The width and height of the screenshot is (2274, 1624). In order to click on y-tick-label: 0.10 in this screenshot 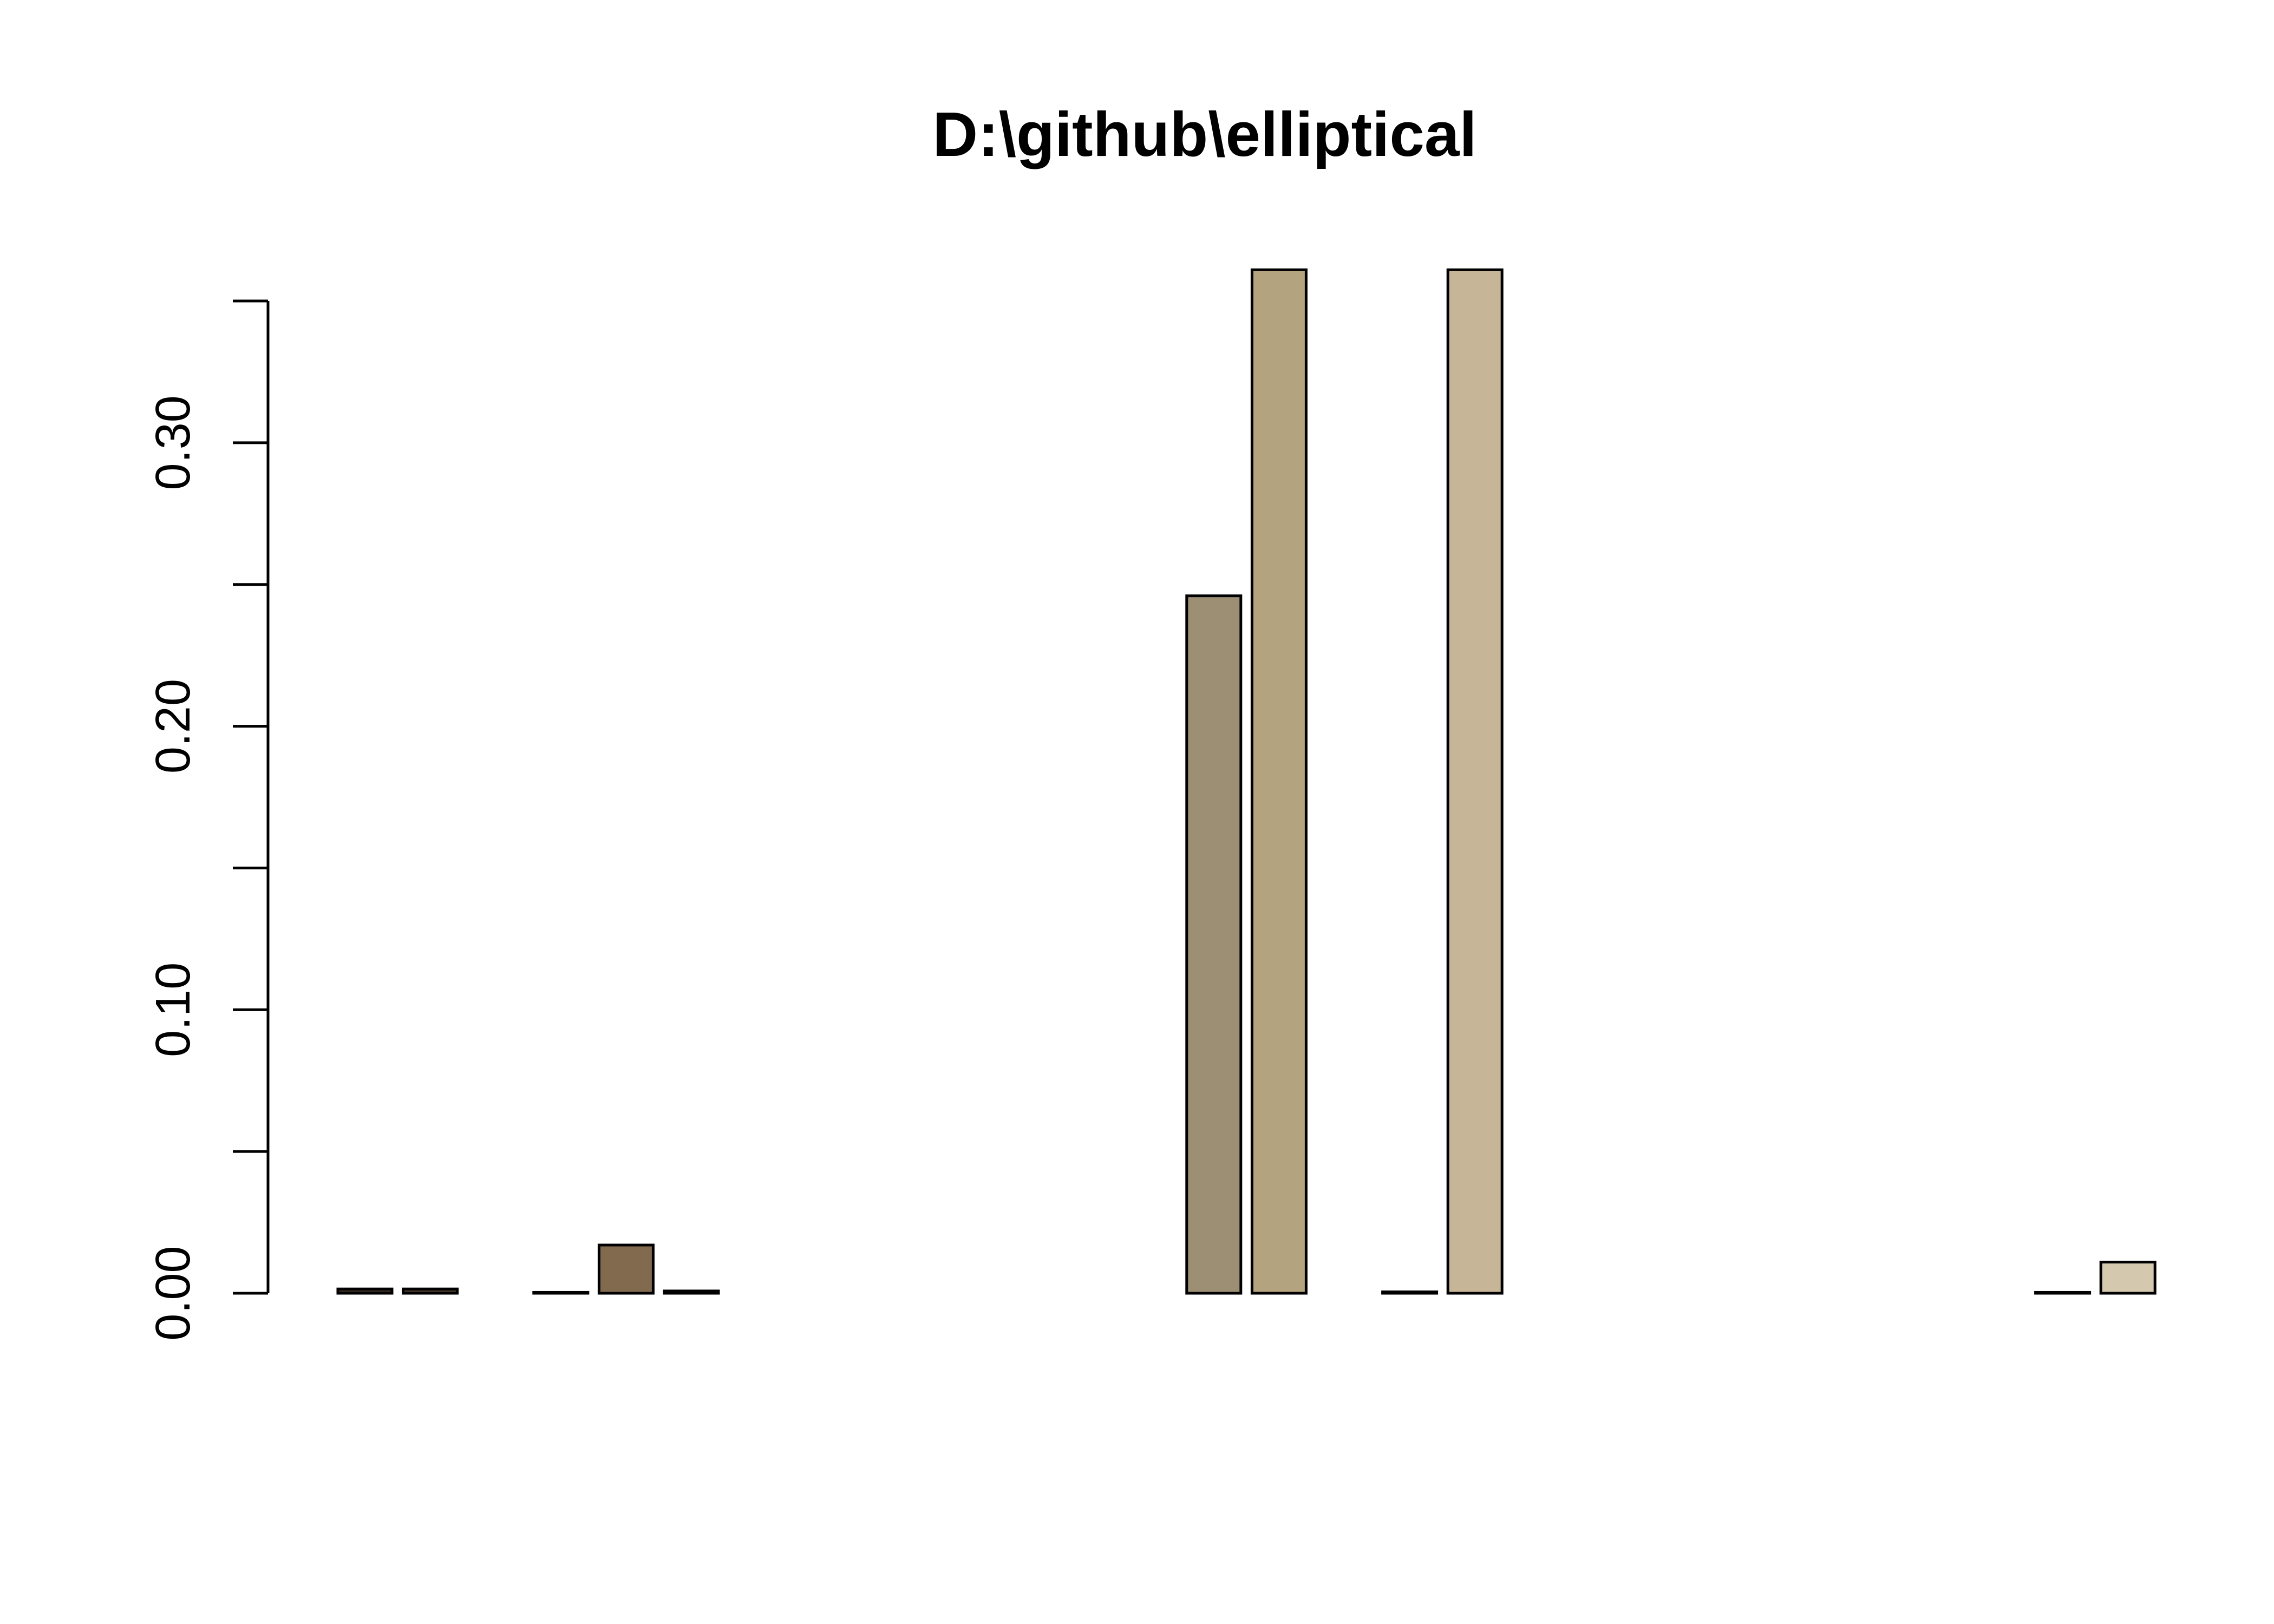, I will do `click(173, 1010)`.